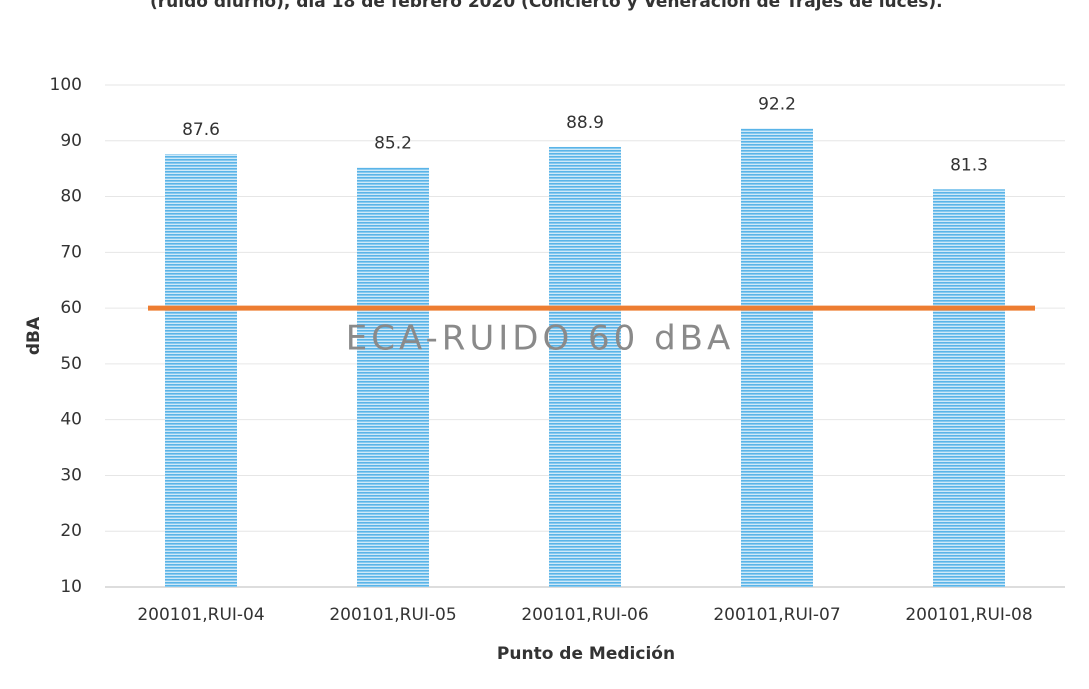 The width and height of the screenshot is (1089, 689). What do you see at coordinates (969, 165) in the screenshot?
I see `value-label: 81.3` at bounding box center [969, 165].